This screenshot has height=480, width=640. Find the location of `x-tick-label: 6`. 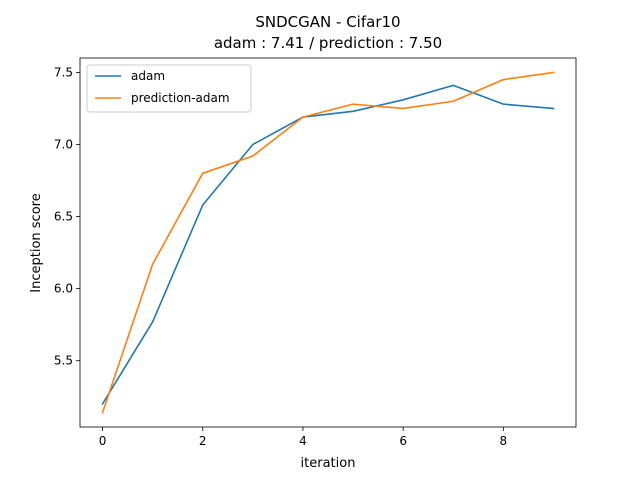

x-tick-label: 6 is located at coordinates (403, 441).